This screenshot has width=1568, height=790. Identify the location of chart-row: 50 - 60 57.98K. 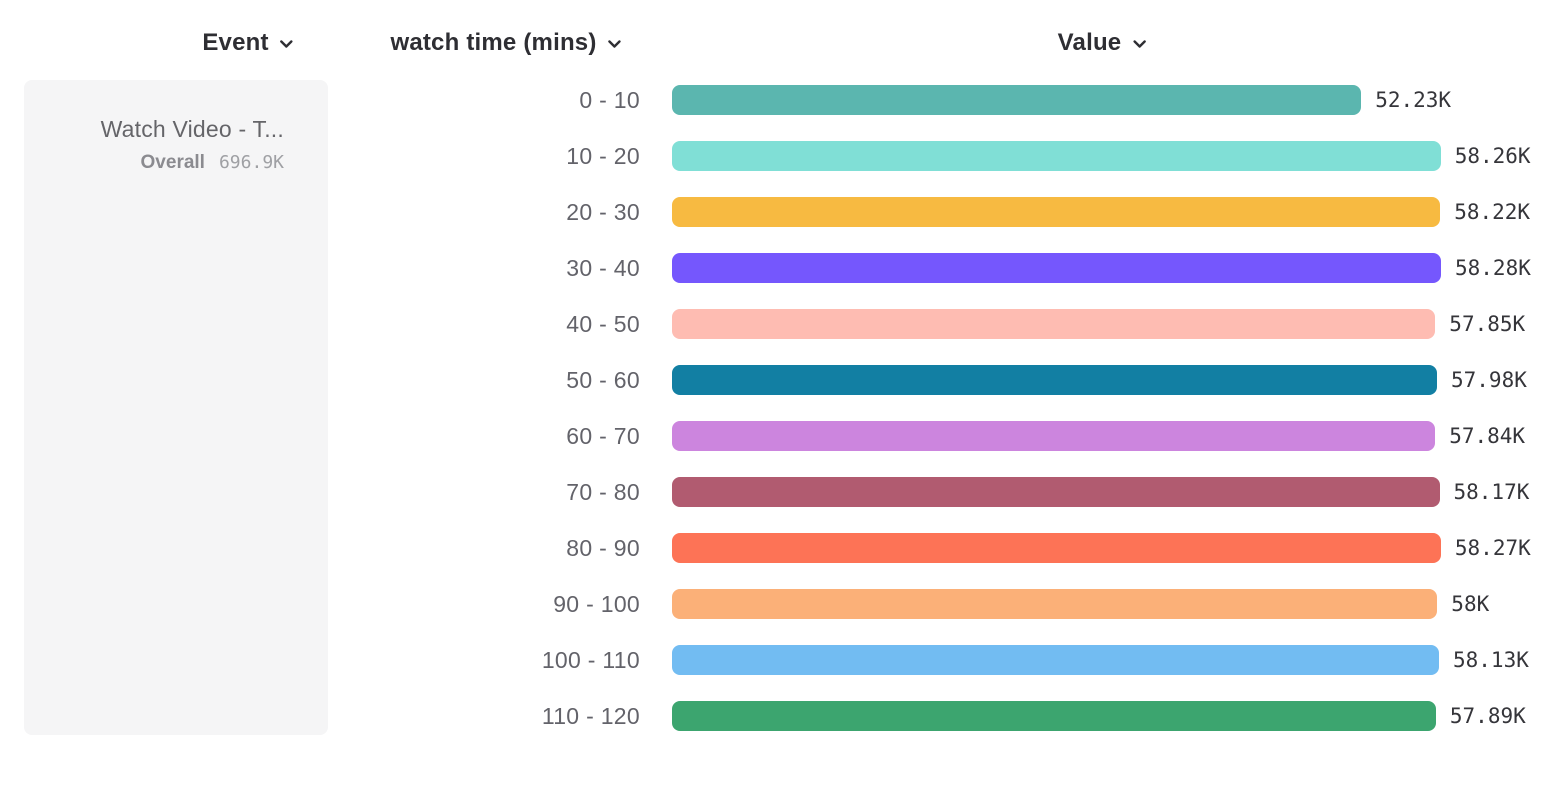
(784, 380).